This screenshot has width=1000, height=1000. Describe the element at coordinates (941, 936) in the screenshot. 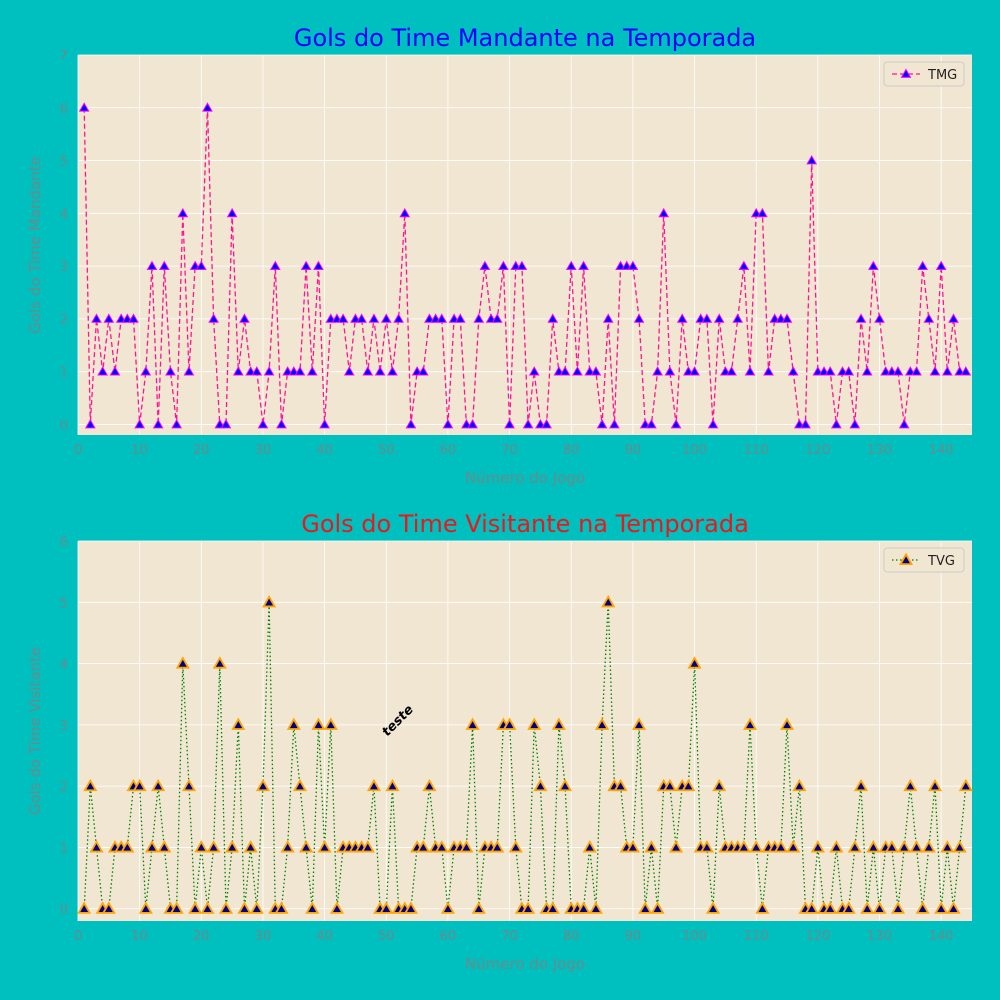

I see `x-tick-label: 140` at that location.